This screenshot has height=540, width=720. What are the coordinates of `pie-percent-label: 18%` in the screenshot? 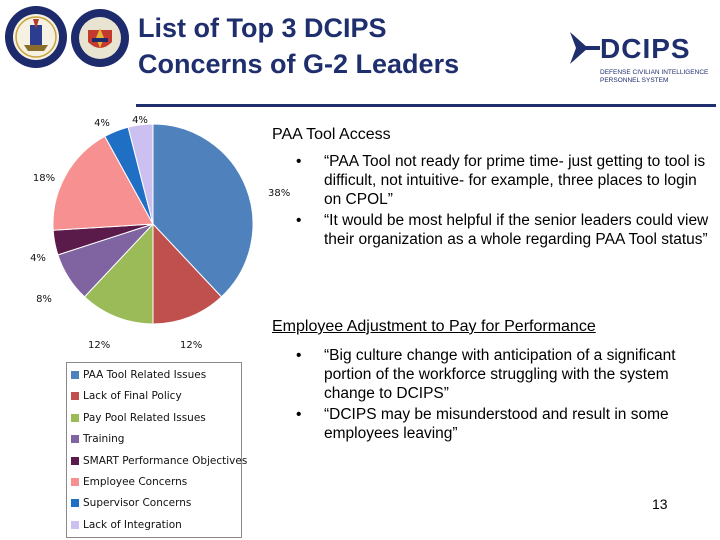 It's located at (44, 178).